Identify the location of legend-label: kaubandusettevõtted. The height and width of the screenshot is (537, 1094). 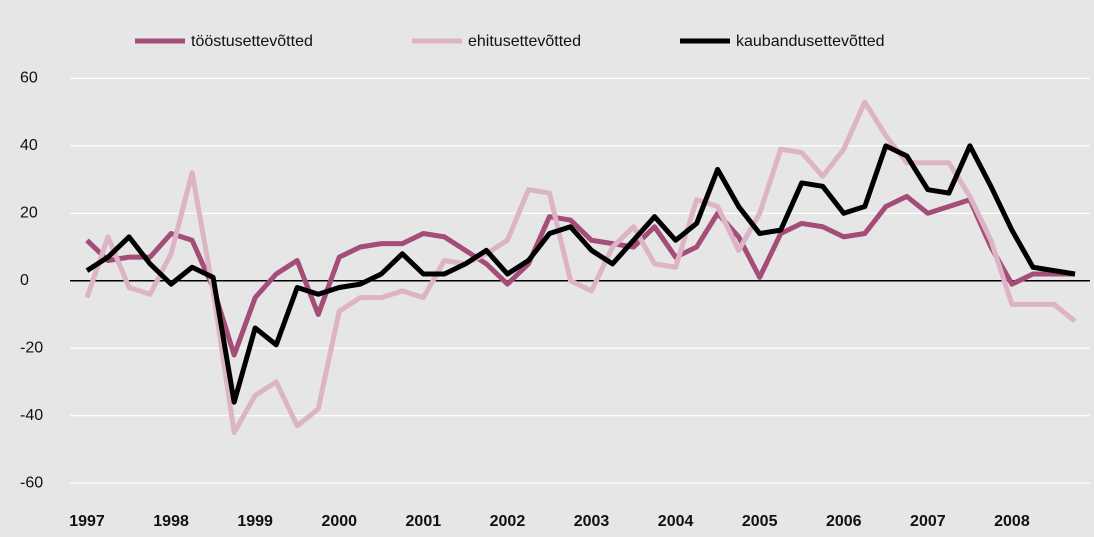
(810, 41).